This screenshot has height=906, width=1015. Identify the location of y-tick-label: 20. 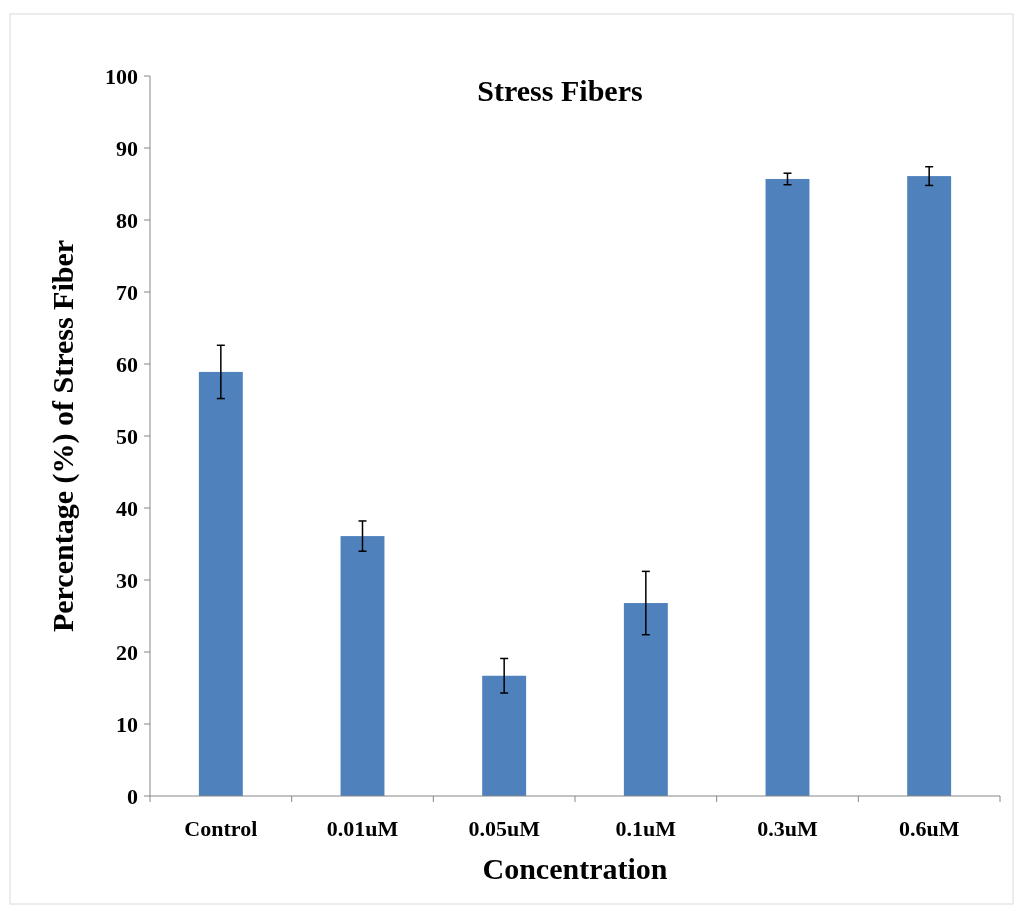
(127, 652).